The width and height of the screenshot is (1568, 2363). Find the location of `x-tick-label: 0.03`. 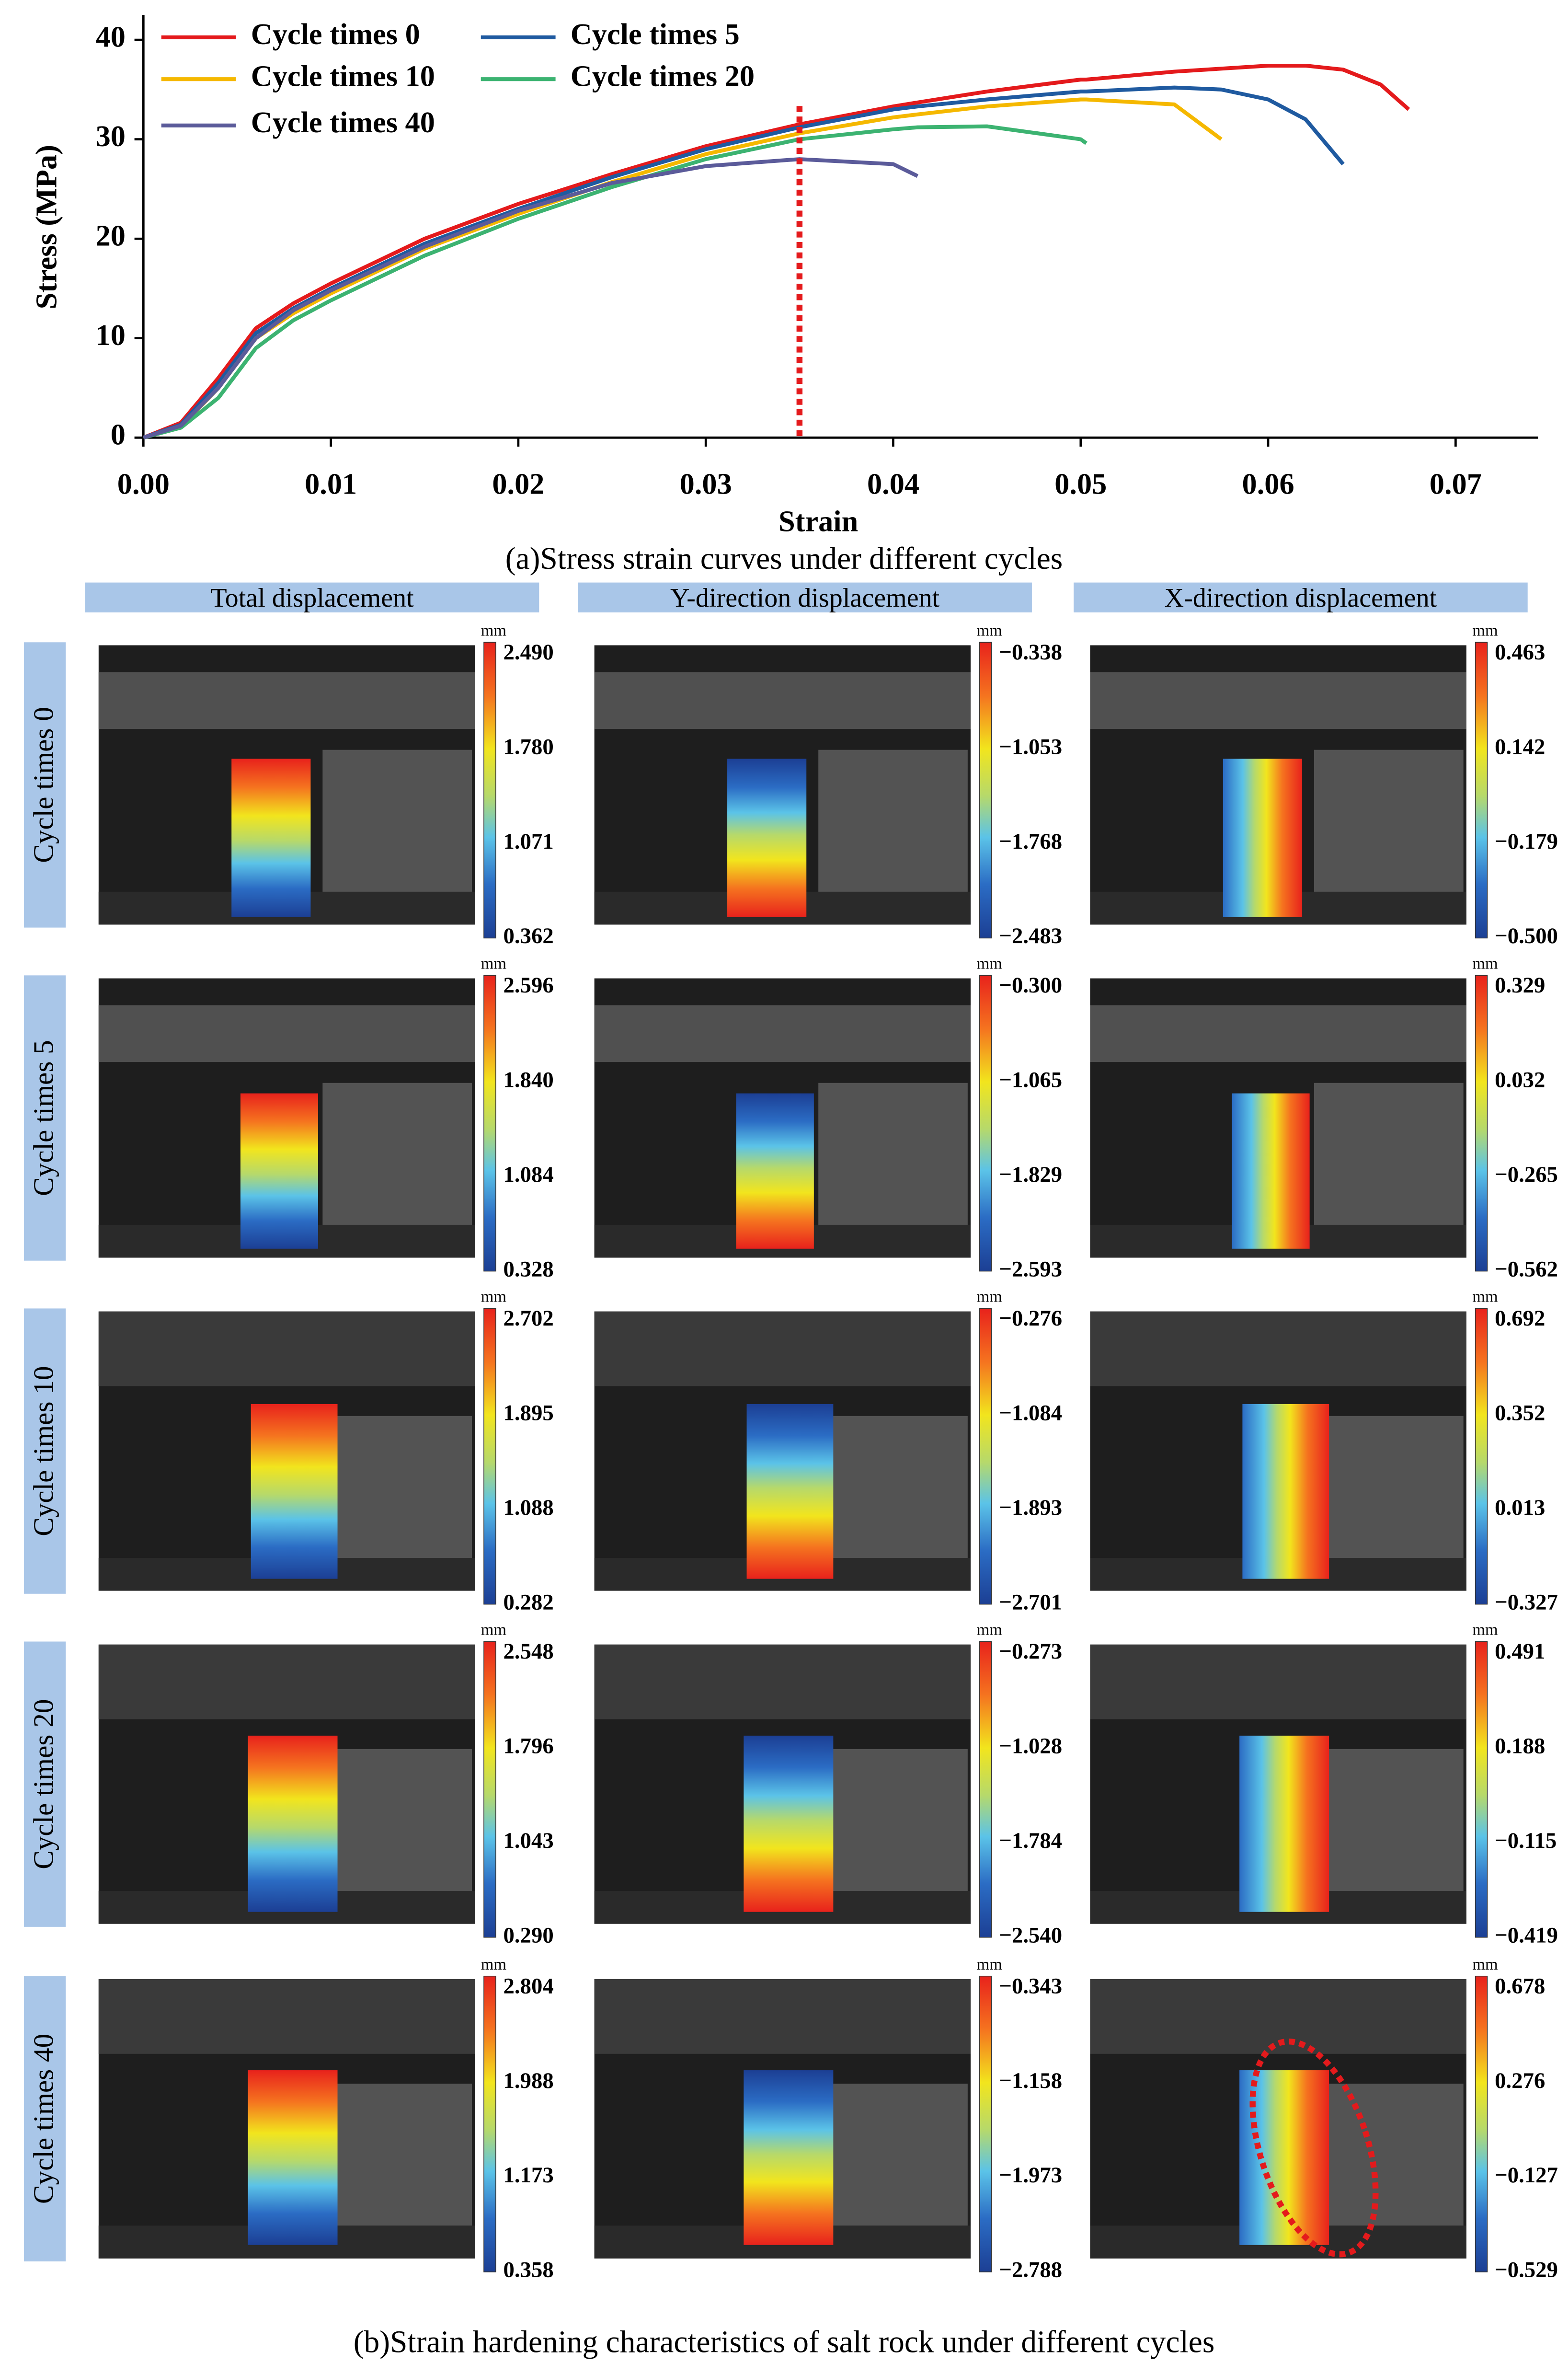

x-tick-label: 0.03 is located at coordinates (706, 483).